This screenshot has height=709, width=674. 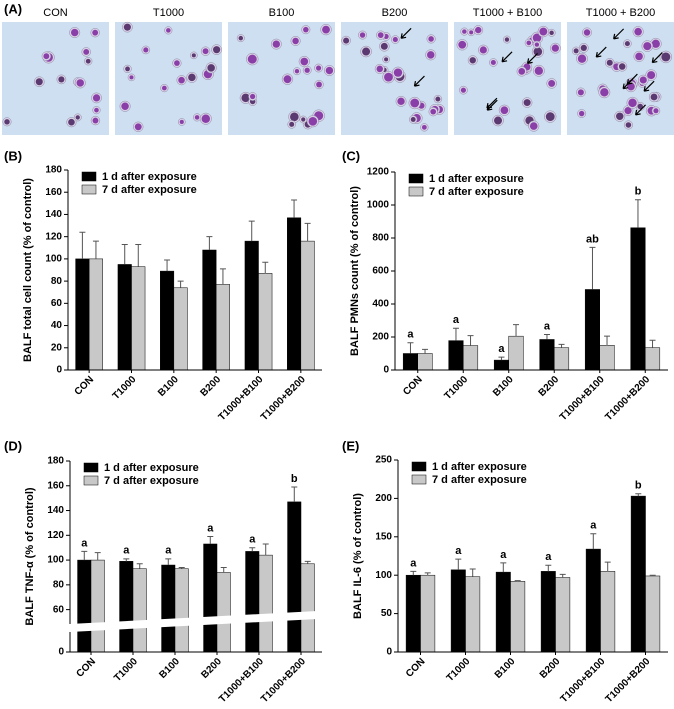 What do you see at coordinates (627, 398) in the screenshot?
I see `x-tick-label: T1000+B200` at bounding box center [627, 398].